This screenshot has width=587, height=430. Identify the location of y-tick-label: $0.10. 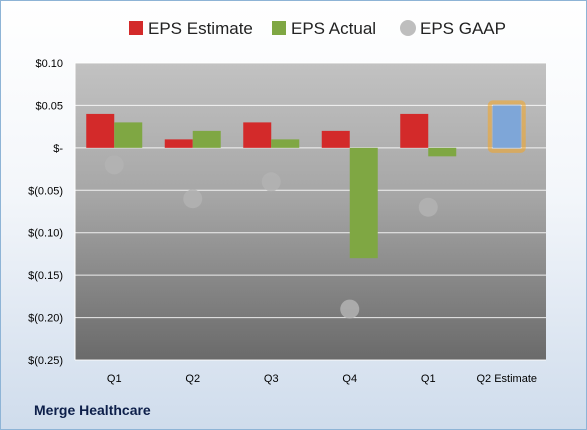
(49, 64).